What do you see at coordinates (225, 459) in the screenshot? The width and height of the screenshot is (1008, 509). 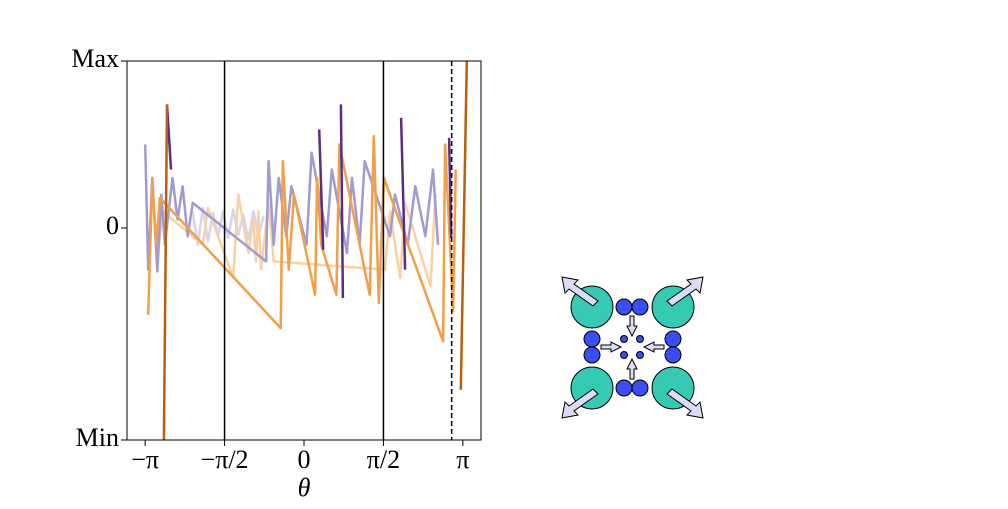 I see `x-tick-label: −π/2` at bounding box center [225, 459].